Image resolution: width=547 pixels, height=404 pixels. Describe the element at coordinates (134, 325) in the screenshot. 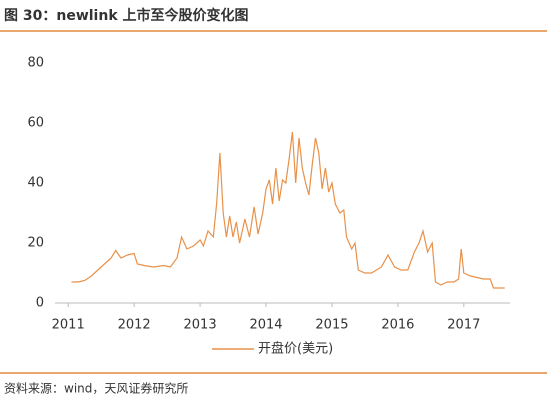

I see `x-tick-label: 2012` at that location.